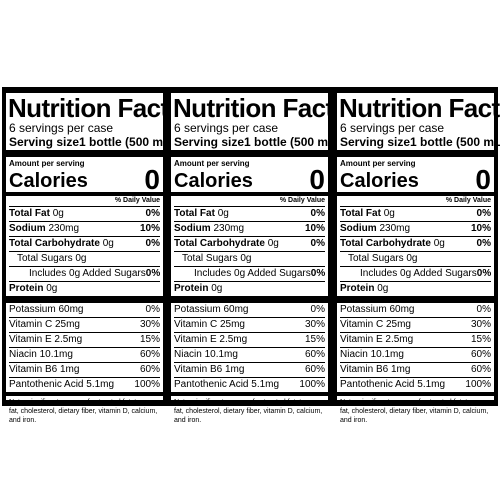 The width and height of the screenshot is (500, 500). I want to click on vitamin-name: Vitamin E 2.5mg, so click(377, 339).